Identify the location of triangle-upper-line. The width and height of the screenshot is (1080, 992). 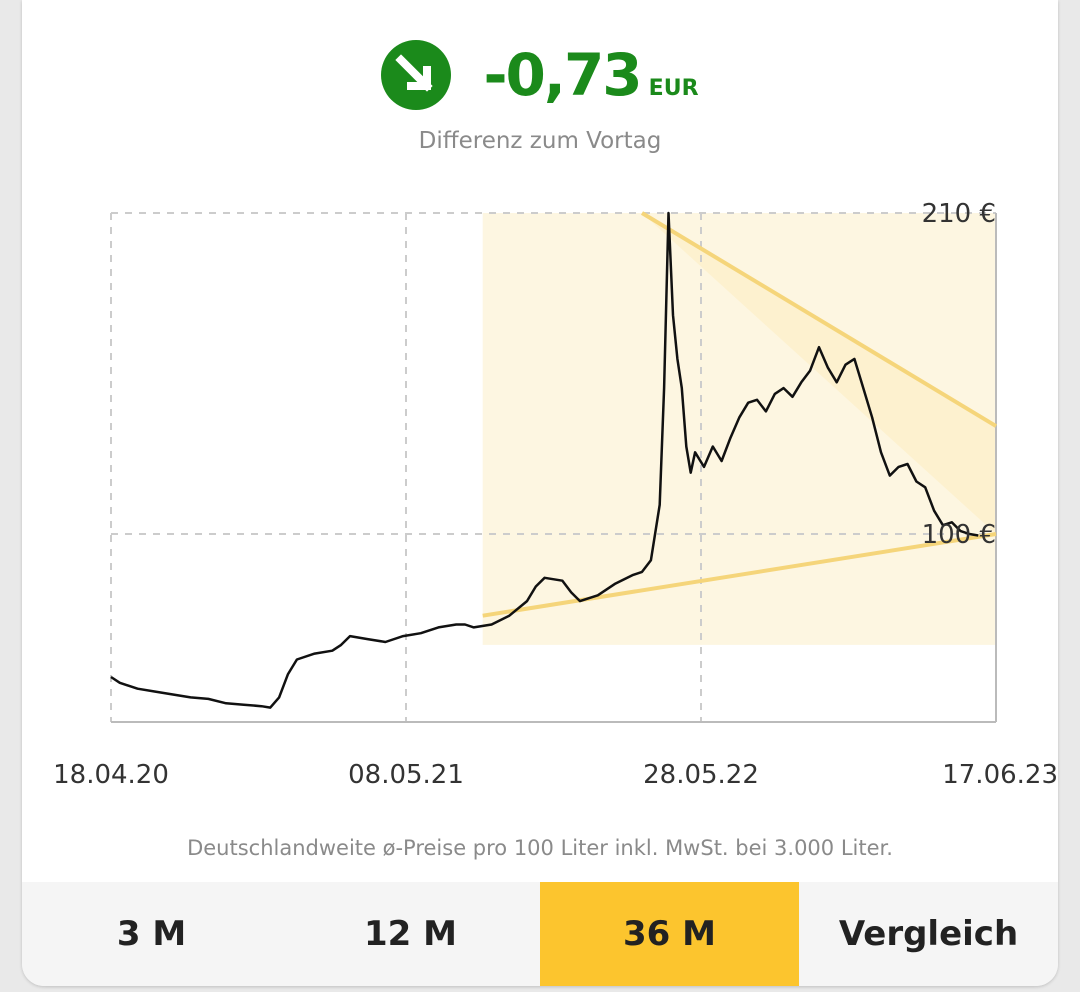
(819, 319).